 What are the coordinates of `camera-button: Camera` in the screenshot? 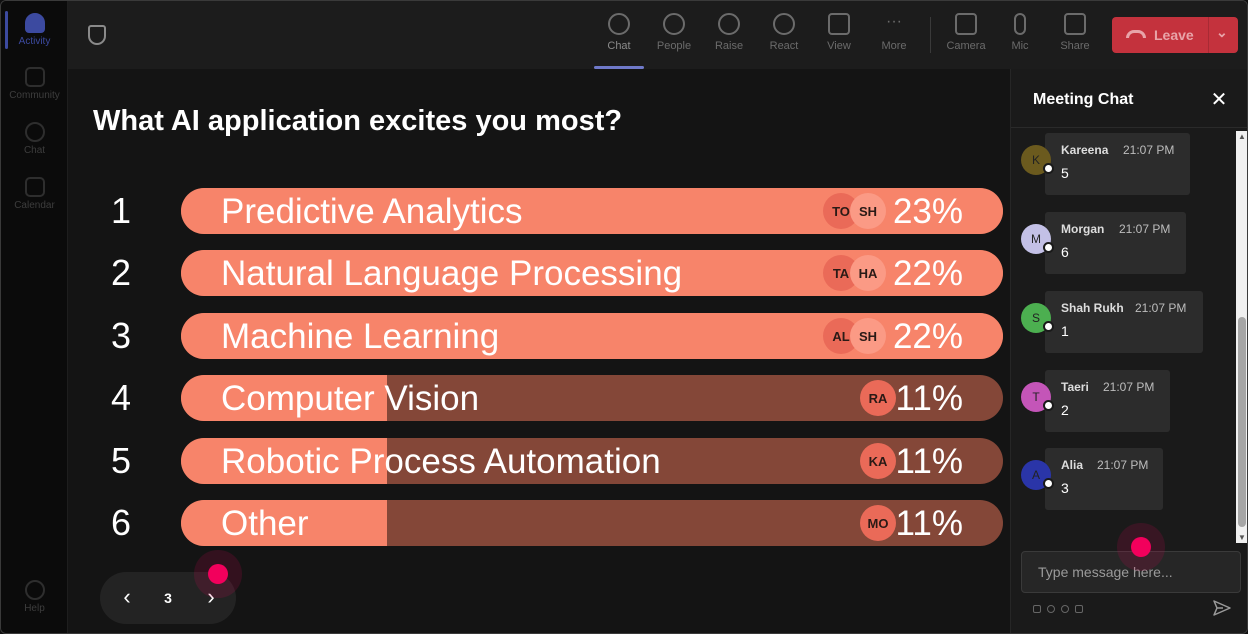 It's located at (966, 37).